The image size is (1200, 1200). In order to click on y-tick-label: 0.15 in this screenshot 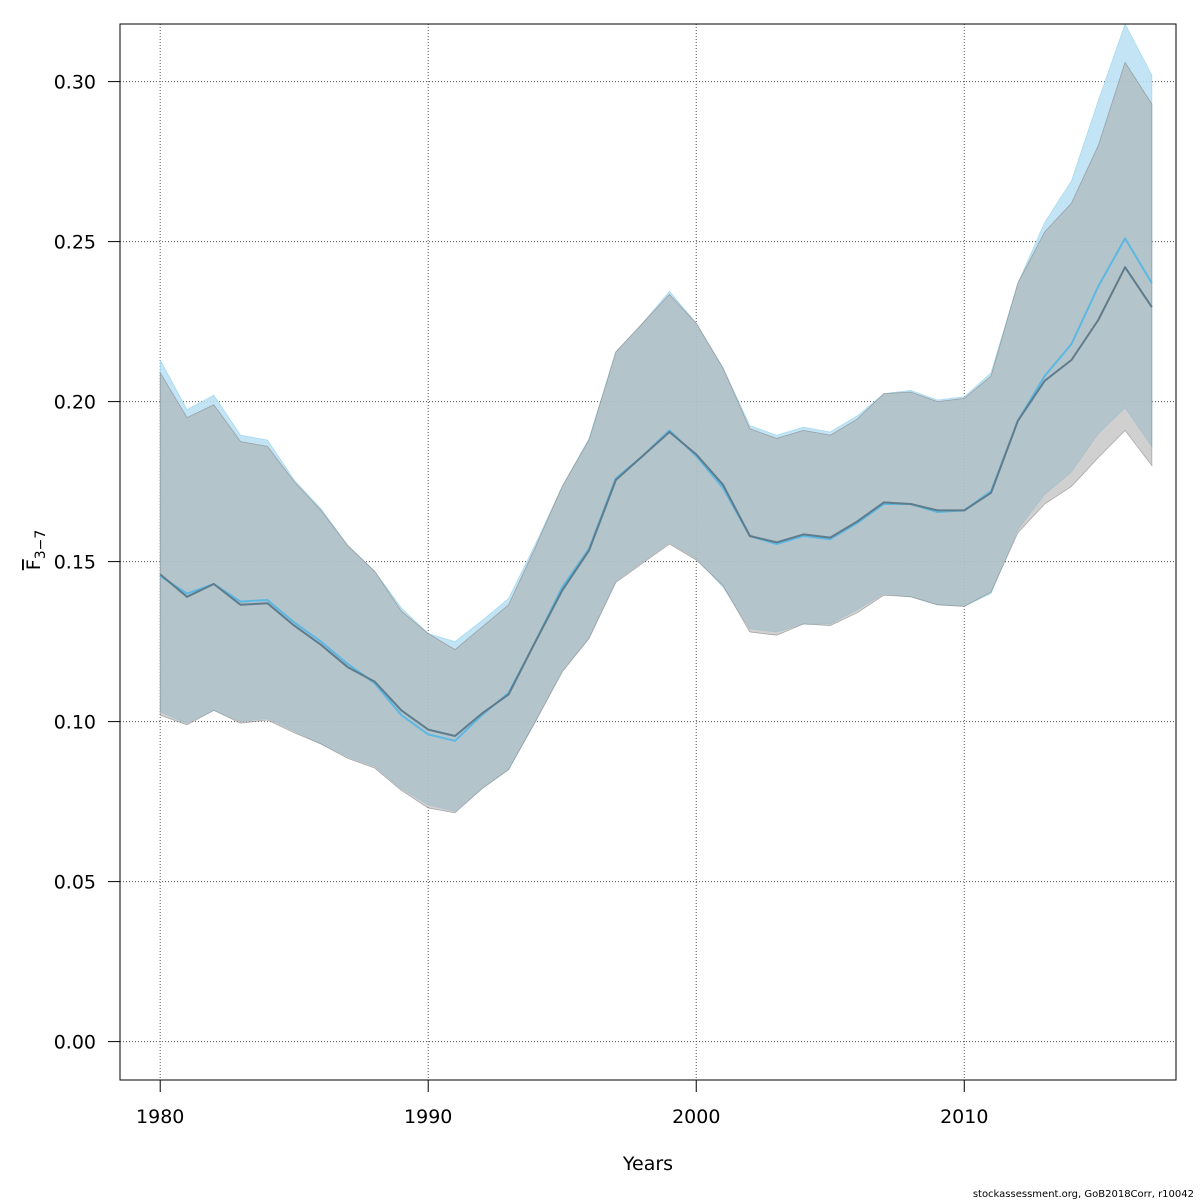, I will do `click(75, 563)`.